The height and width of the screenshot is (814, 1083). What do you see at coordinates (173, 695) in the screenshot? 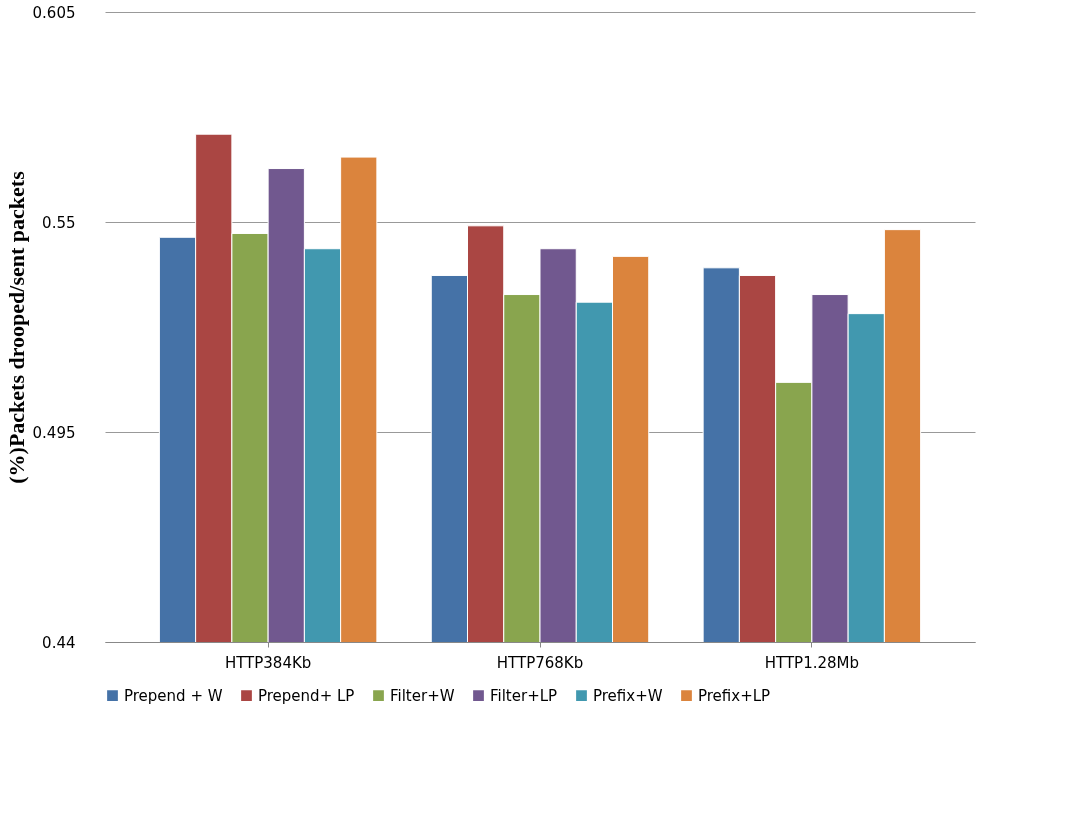
I see `legend-label: Prepend + W` at bounding box center [173, 695].